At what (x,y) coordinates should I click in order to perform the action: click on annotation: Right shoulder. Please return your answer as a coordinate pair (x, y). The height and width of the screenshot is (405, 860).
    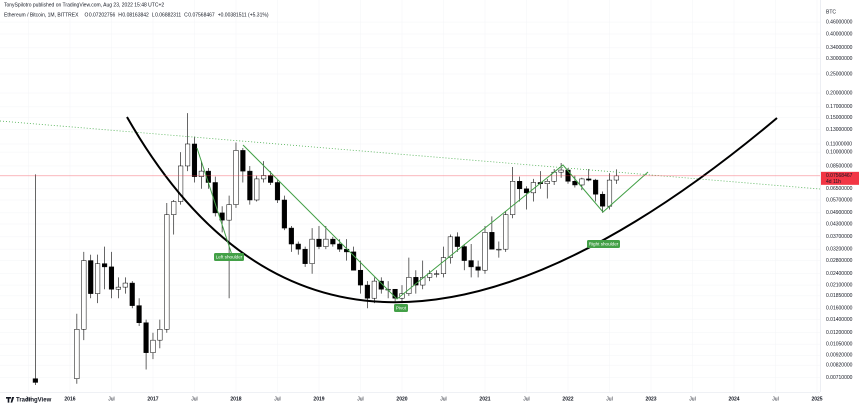
    Looking at the image, I should click on (603, 244).